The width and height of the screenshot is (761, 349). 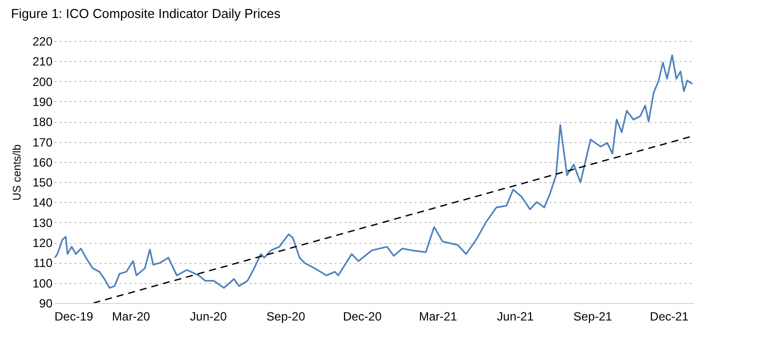 What do you see at coordinates (17, 172) in the screenshot?
I see `y-axis-title: US cents/lb` at bounding box center [17, 172].